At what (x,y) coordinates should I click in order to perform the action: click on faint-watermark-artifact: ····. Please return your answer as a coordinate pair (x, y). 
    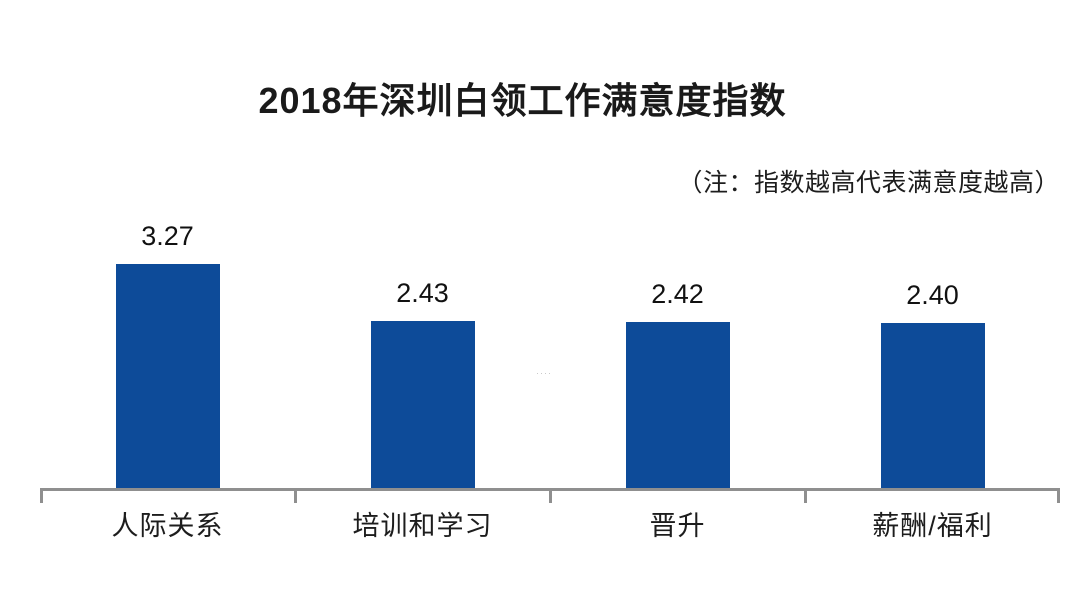
    Looking at the image, I should click on (544, 373).